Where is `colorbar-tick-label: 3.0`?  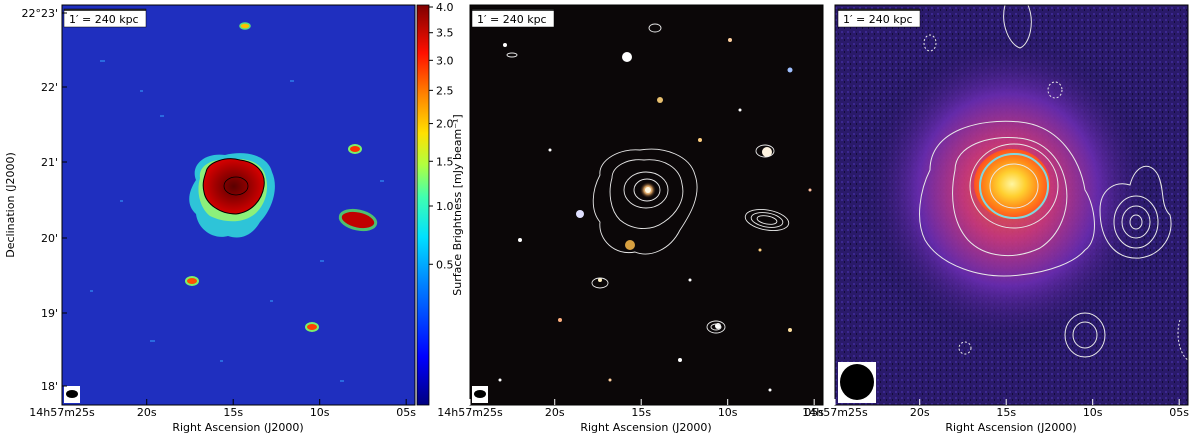
colorbar-tick-label: 3.0 is located at coordinates (445, 60).